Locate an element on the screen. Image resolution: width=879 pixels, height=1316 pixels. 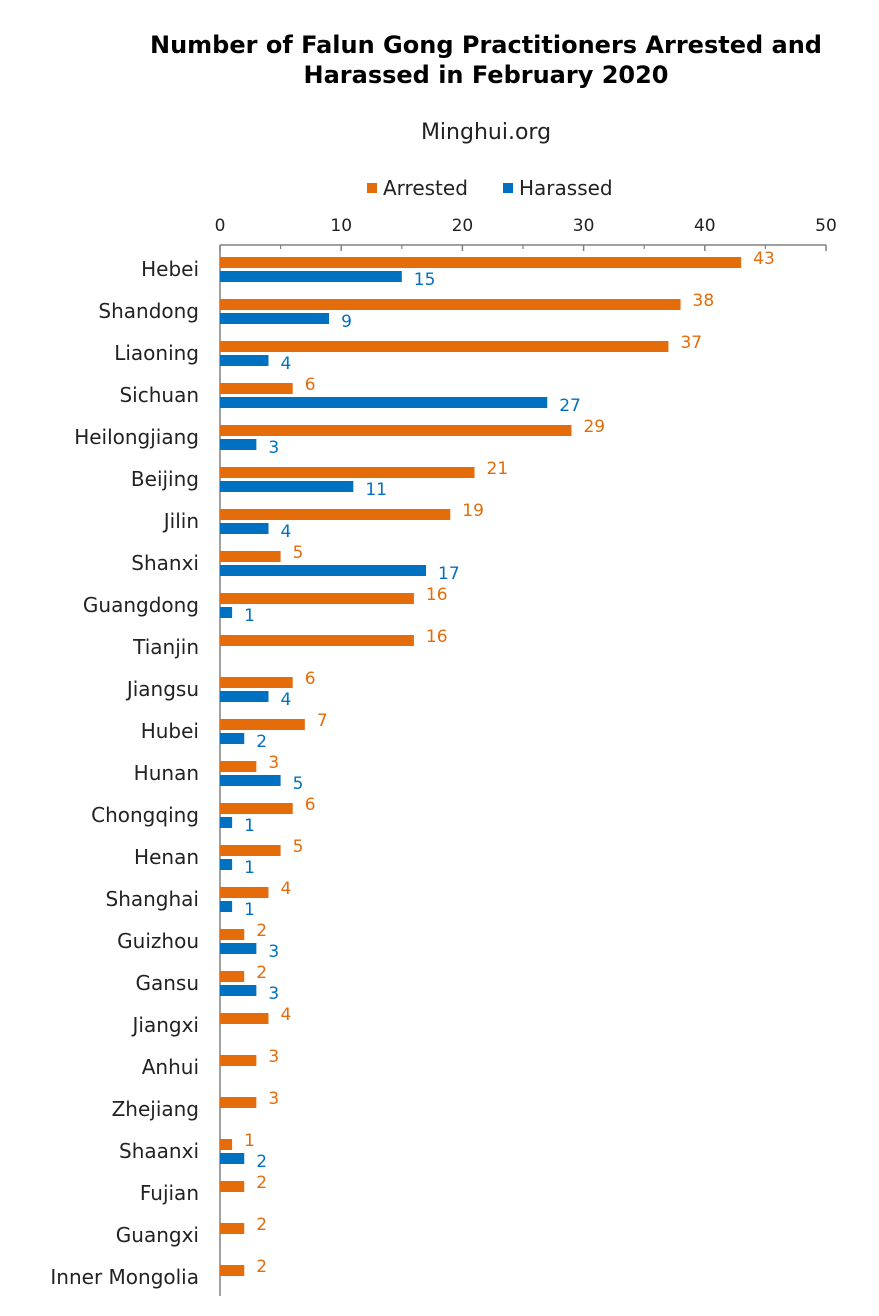
x-tick-label: 30 is located at coordinates (584, 226).